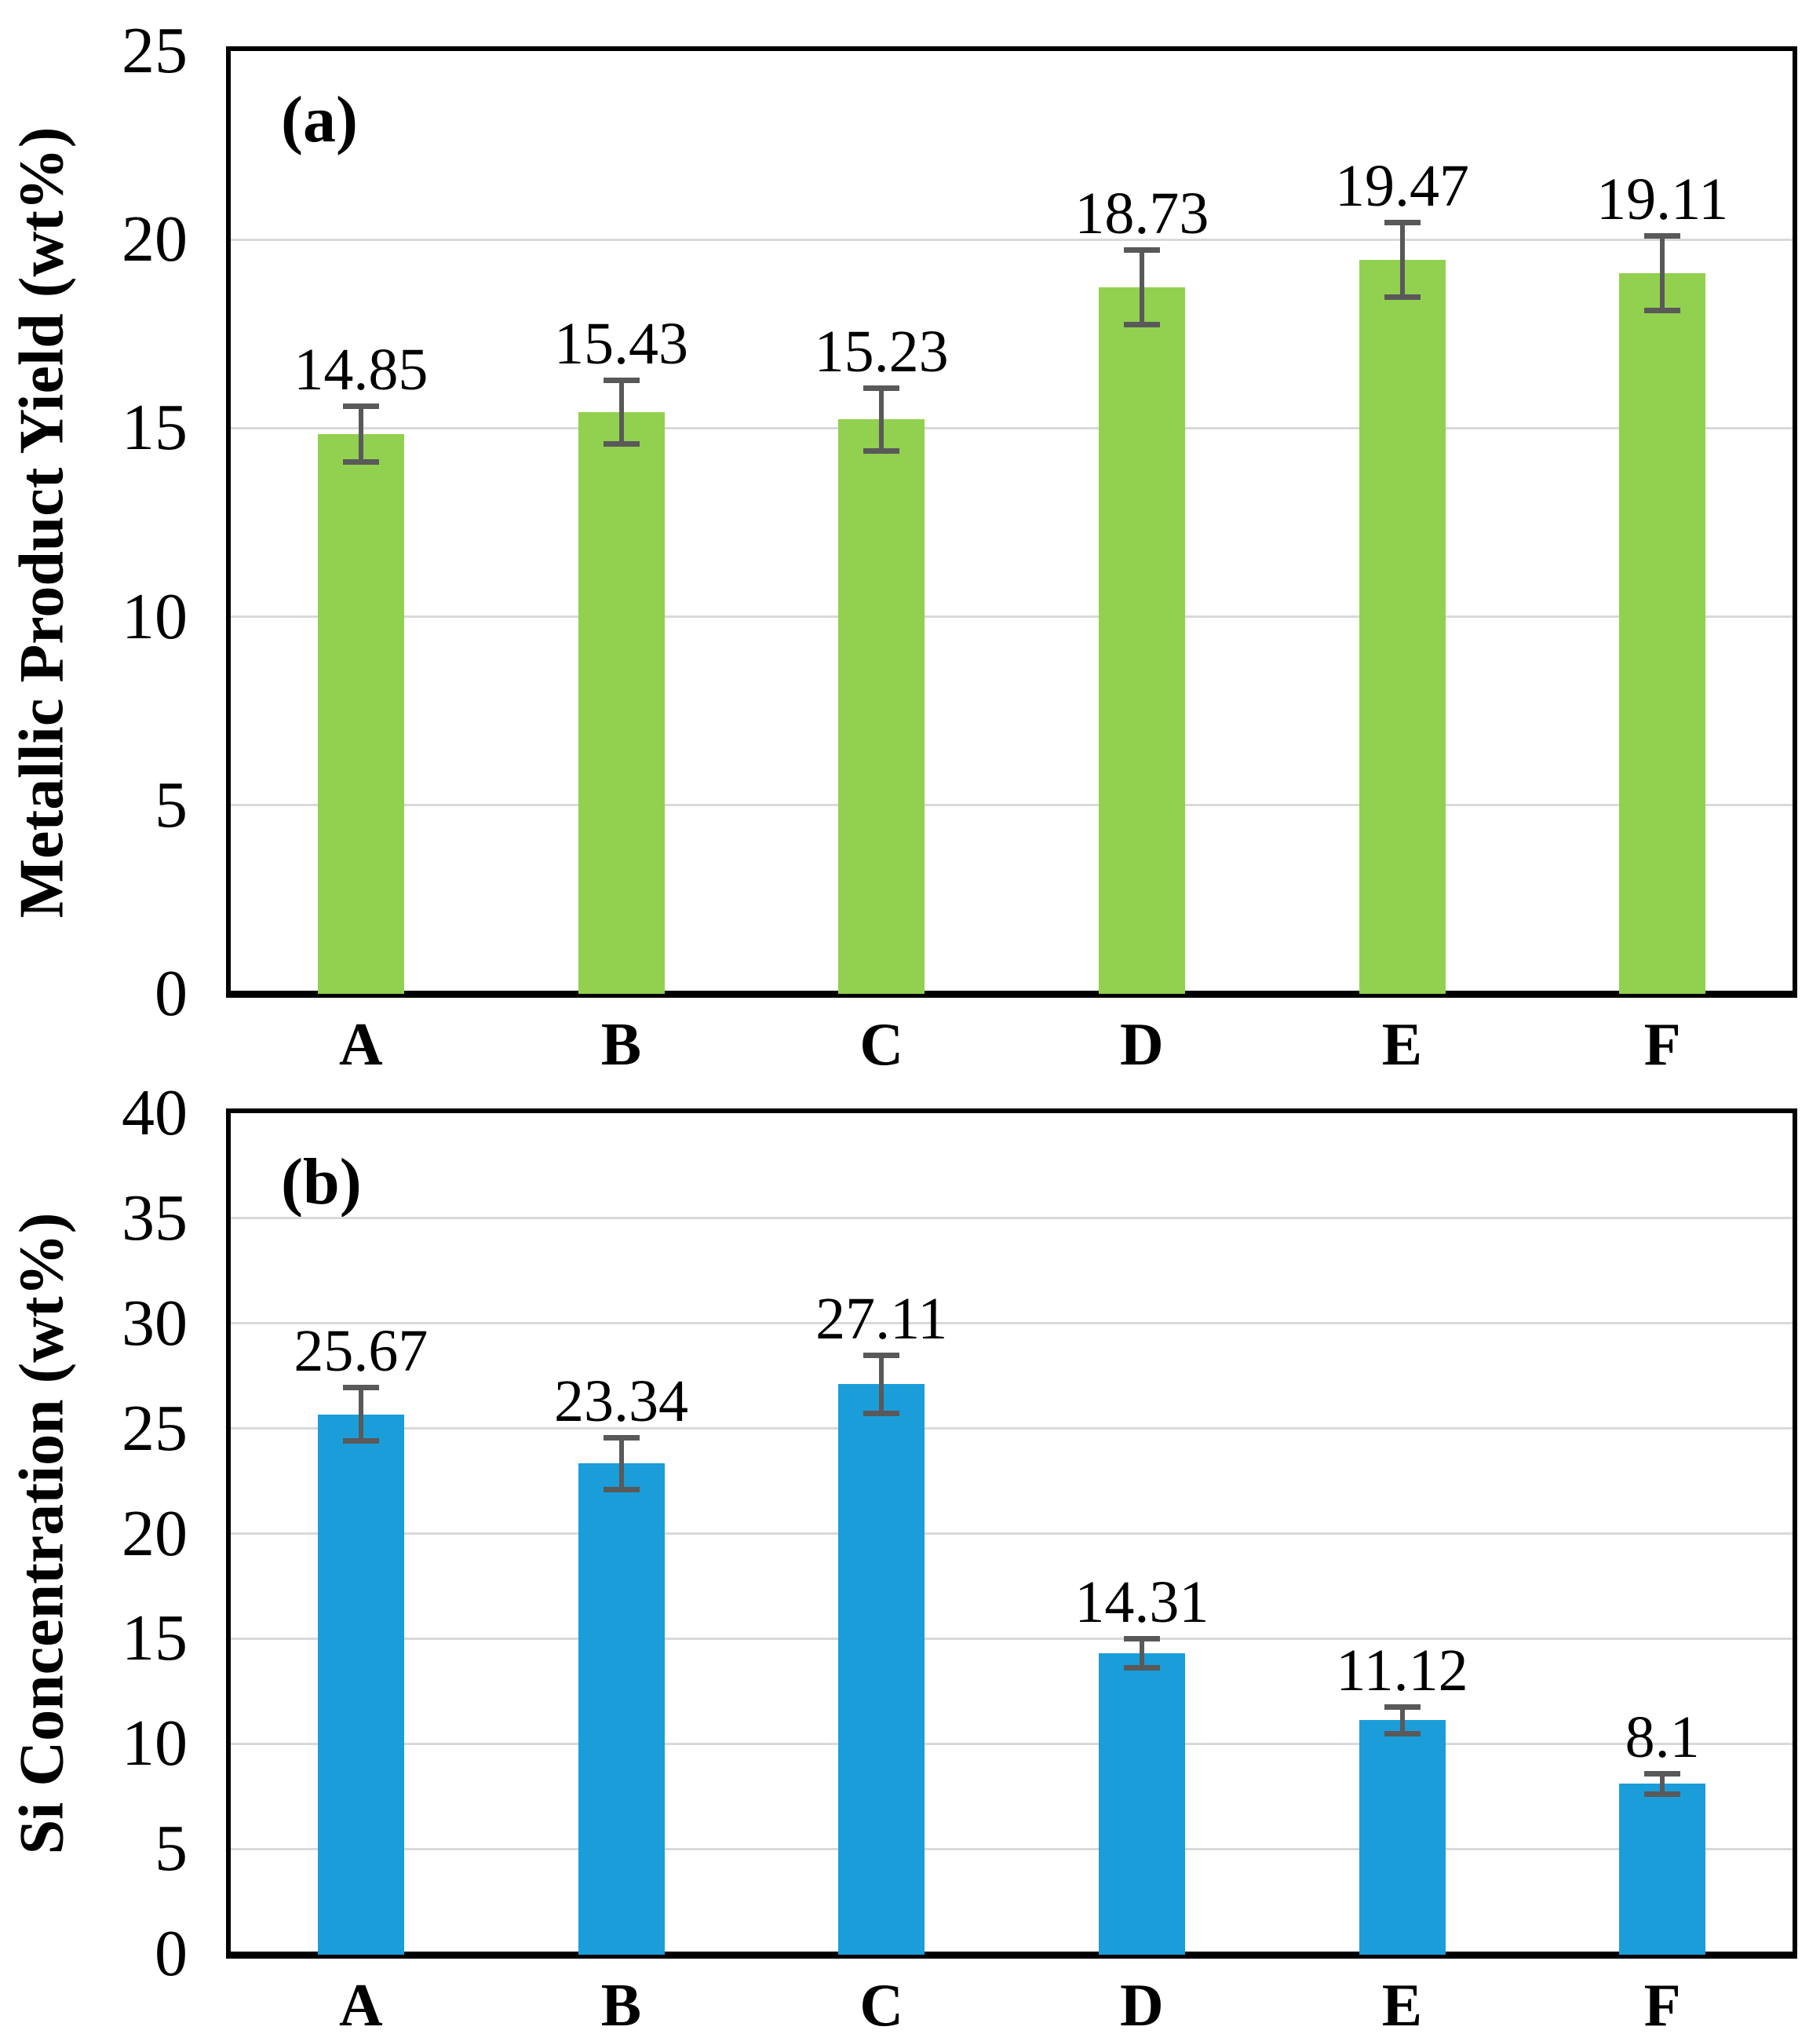 This screenshot has height=2034, width=1820. I want to click on y-tick-label: 40, so click(155, 1112).